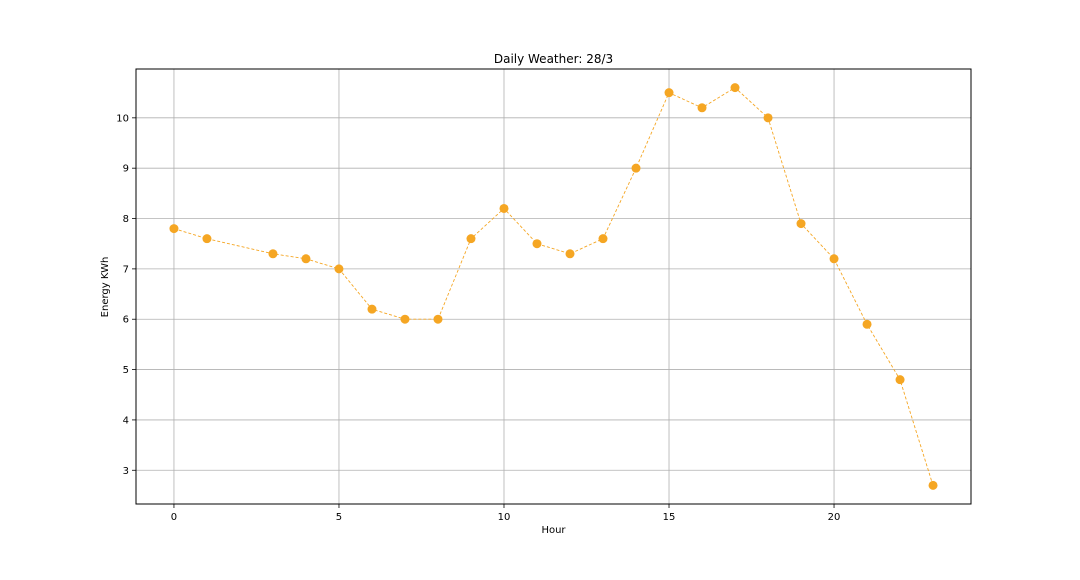 This screenshot has width=1080, height=580. I want to click on y-tick-label: 4, so click(126, 420).